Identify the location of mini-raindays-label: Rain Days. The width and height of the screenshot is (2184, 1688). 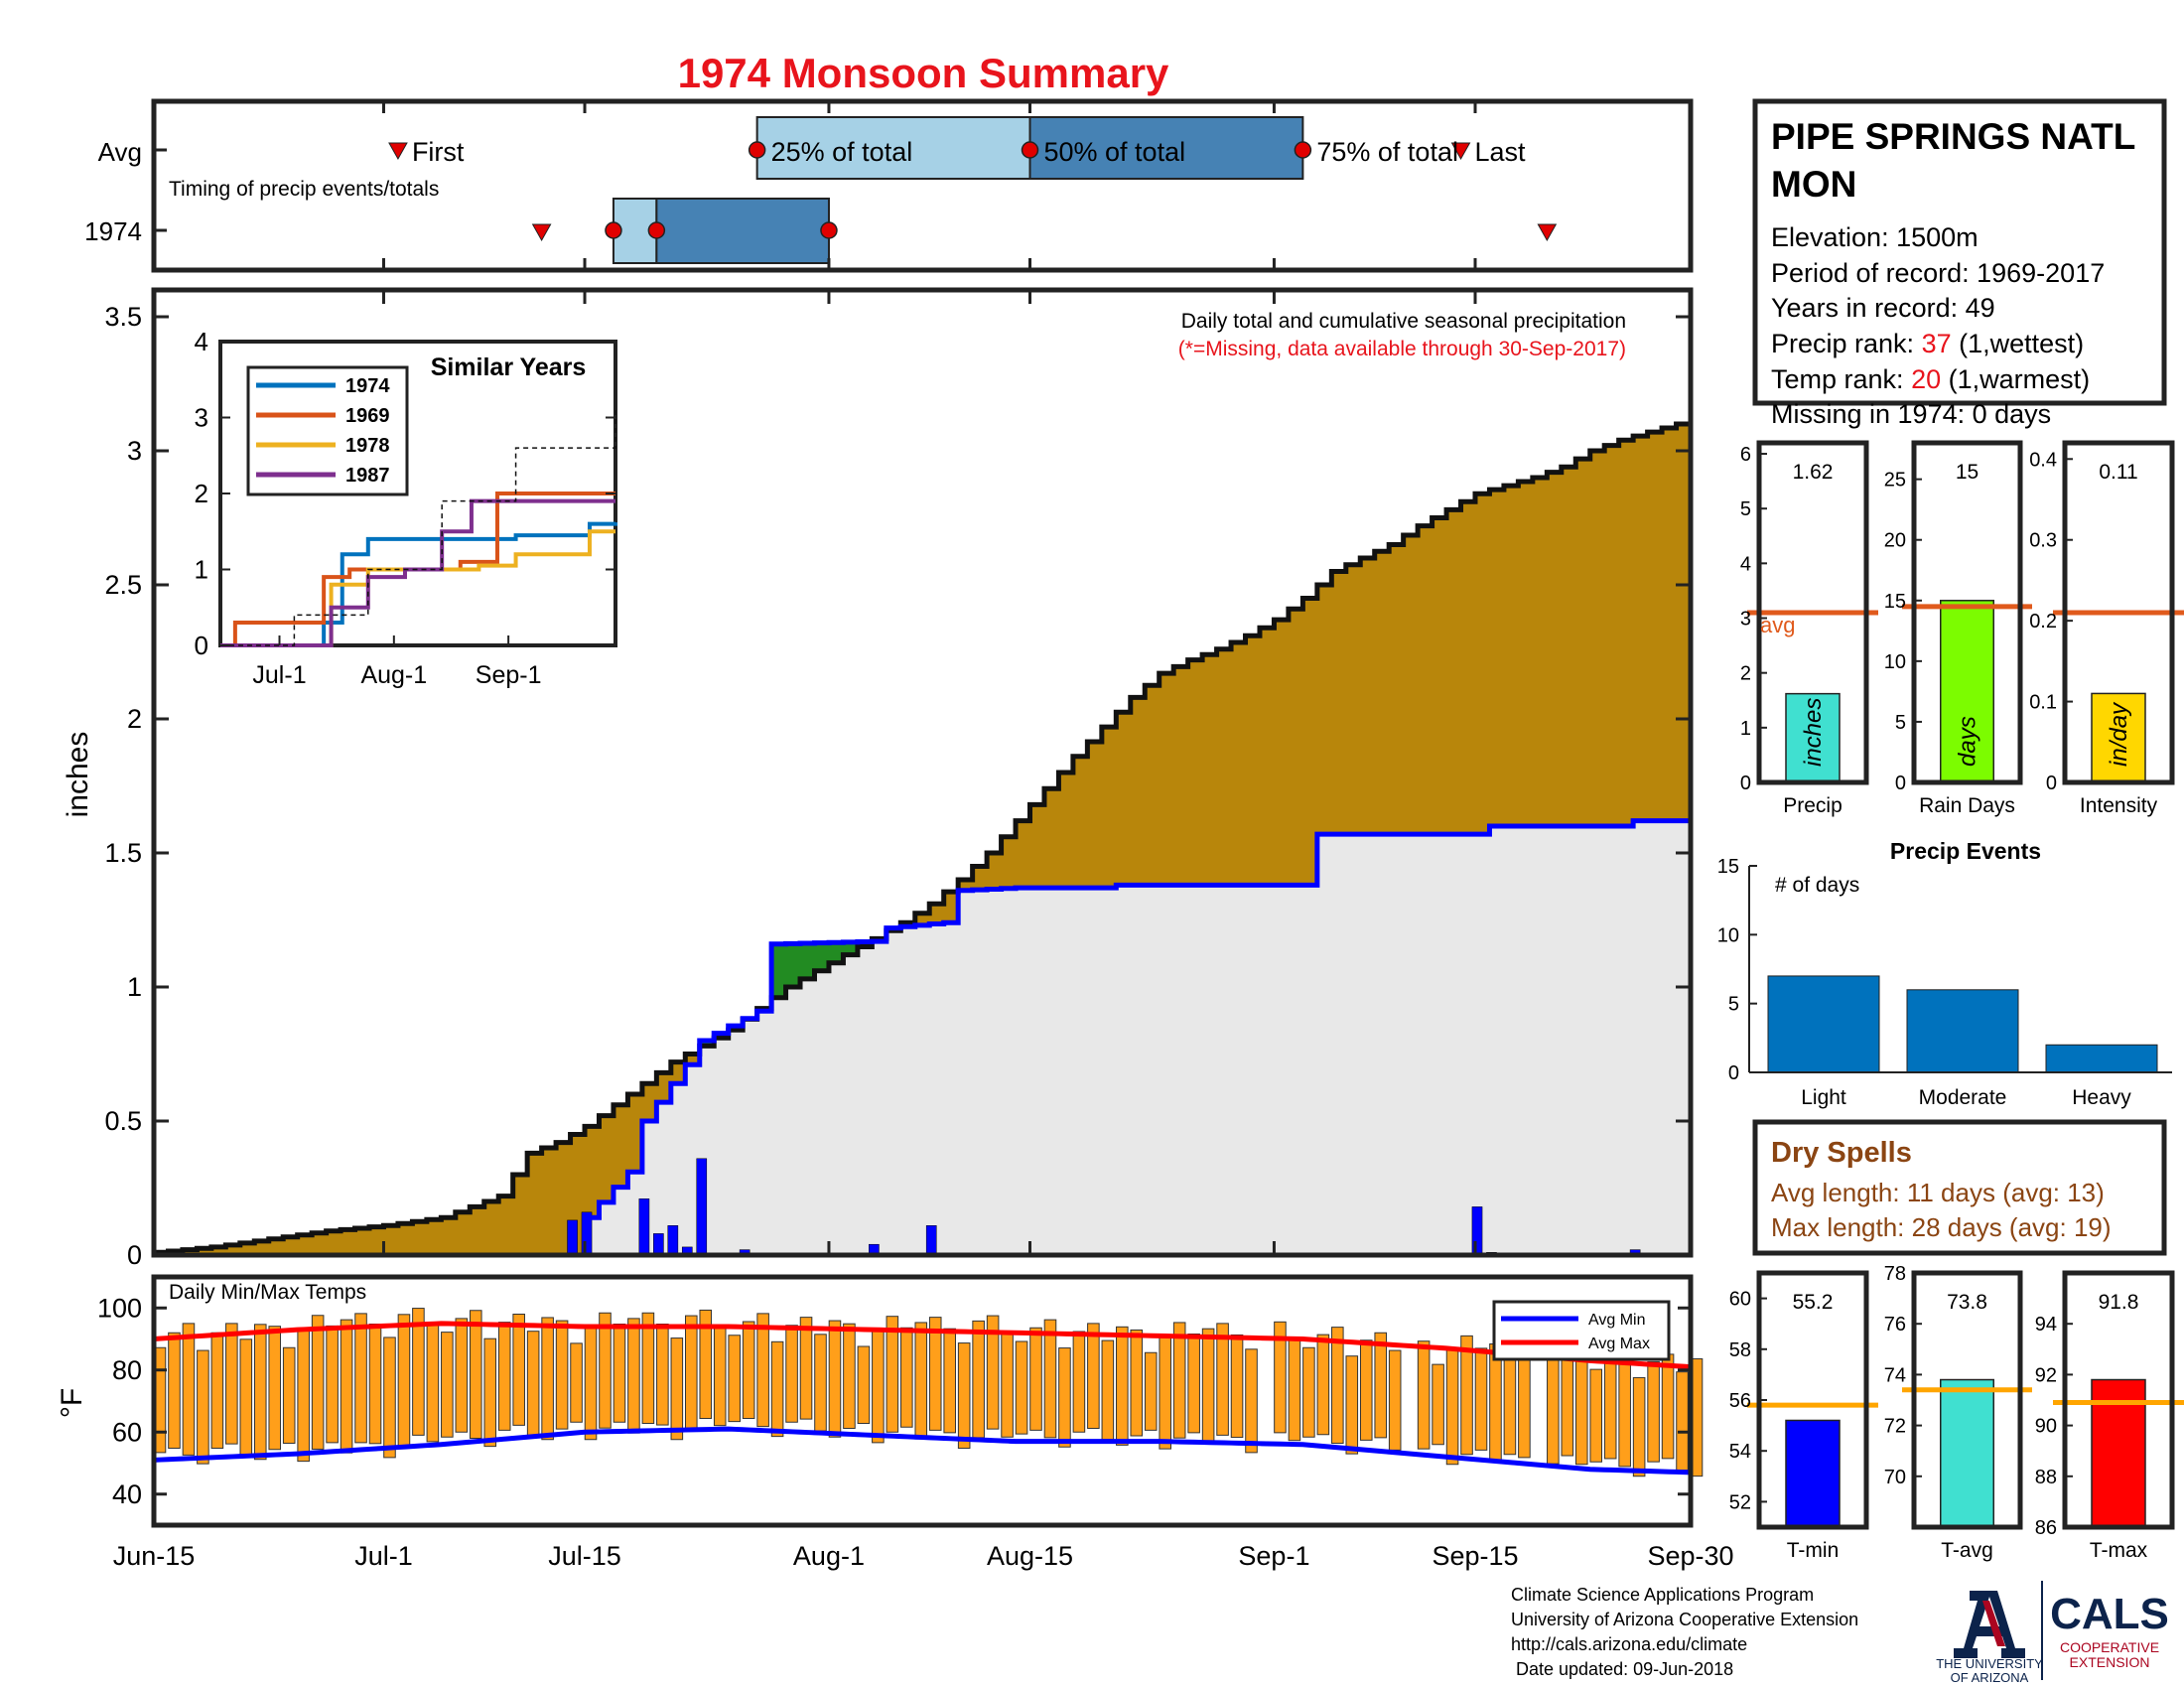
(1967, 805).